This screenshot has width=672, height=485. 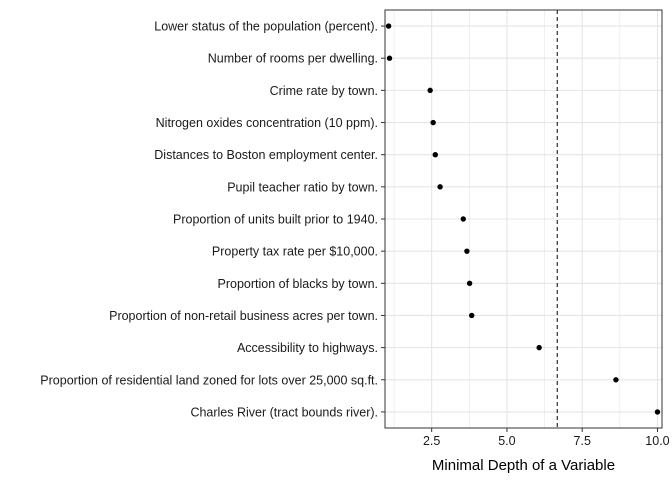 I want to click on x-axis-title: Minimal Depth of a Variable, so click(x=523, y=465).